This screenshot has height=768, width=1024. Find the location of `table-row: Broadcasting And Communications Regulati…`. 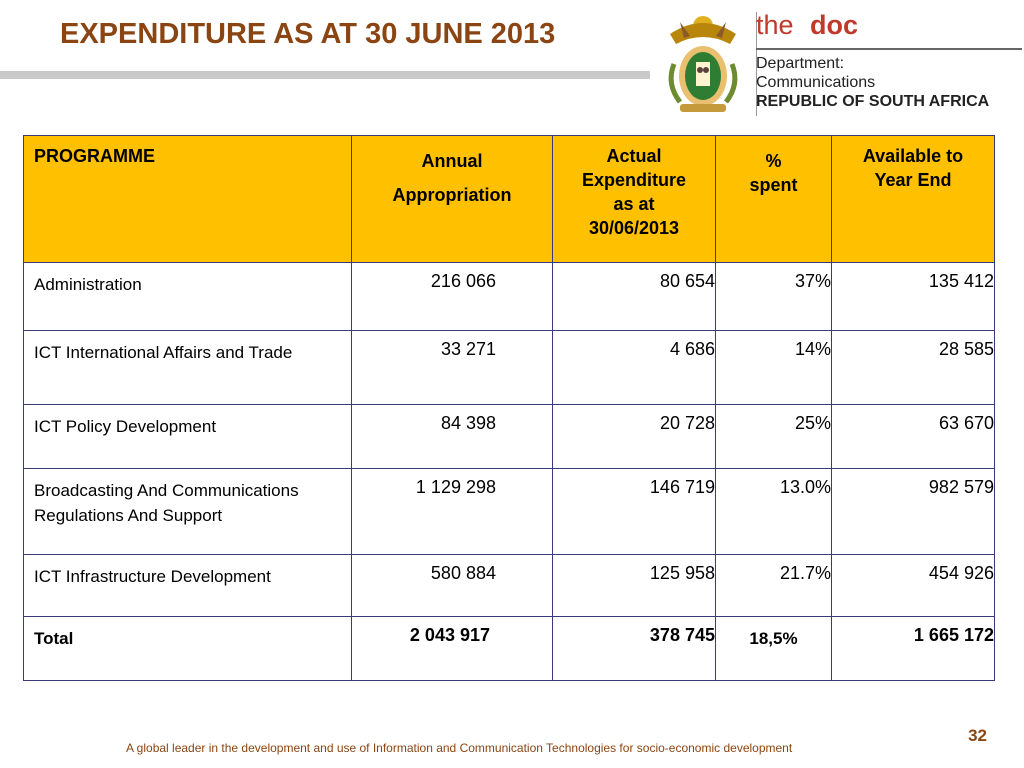

table-row: Broadcasting And Communications Regulati… is located at coordinates (509, 511).